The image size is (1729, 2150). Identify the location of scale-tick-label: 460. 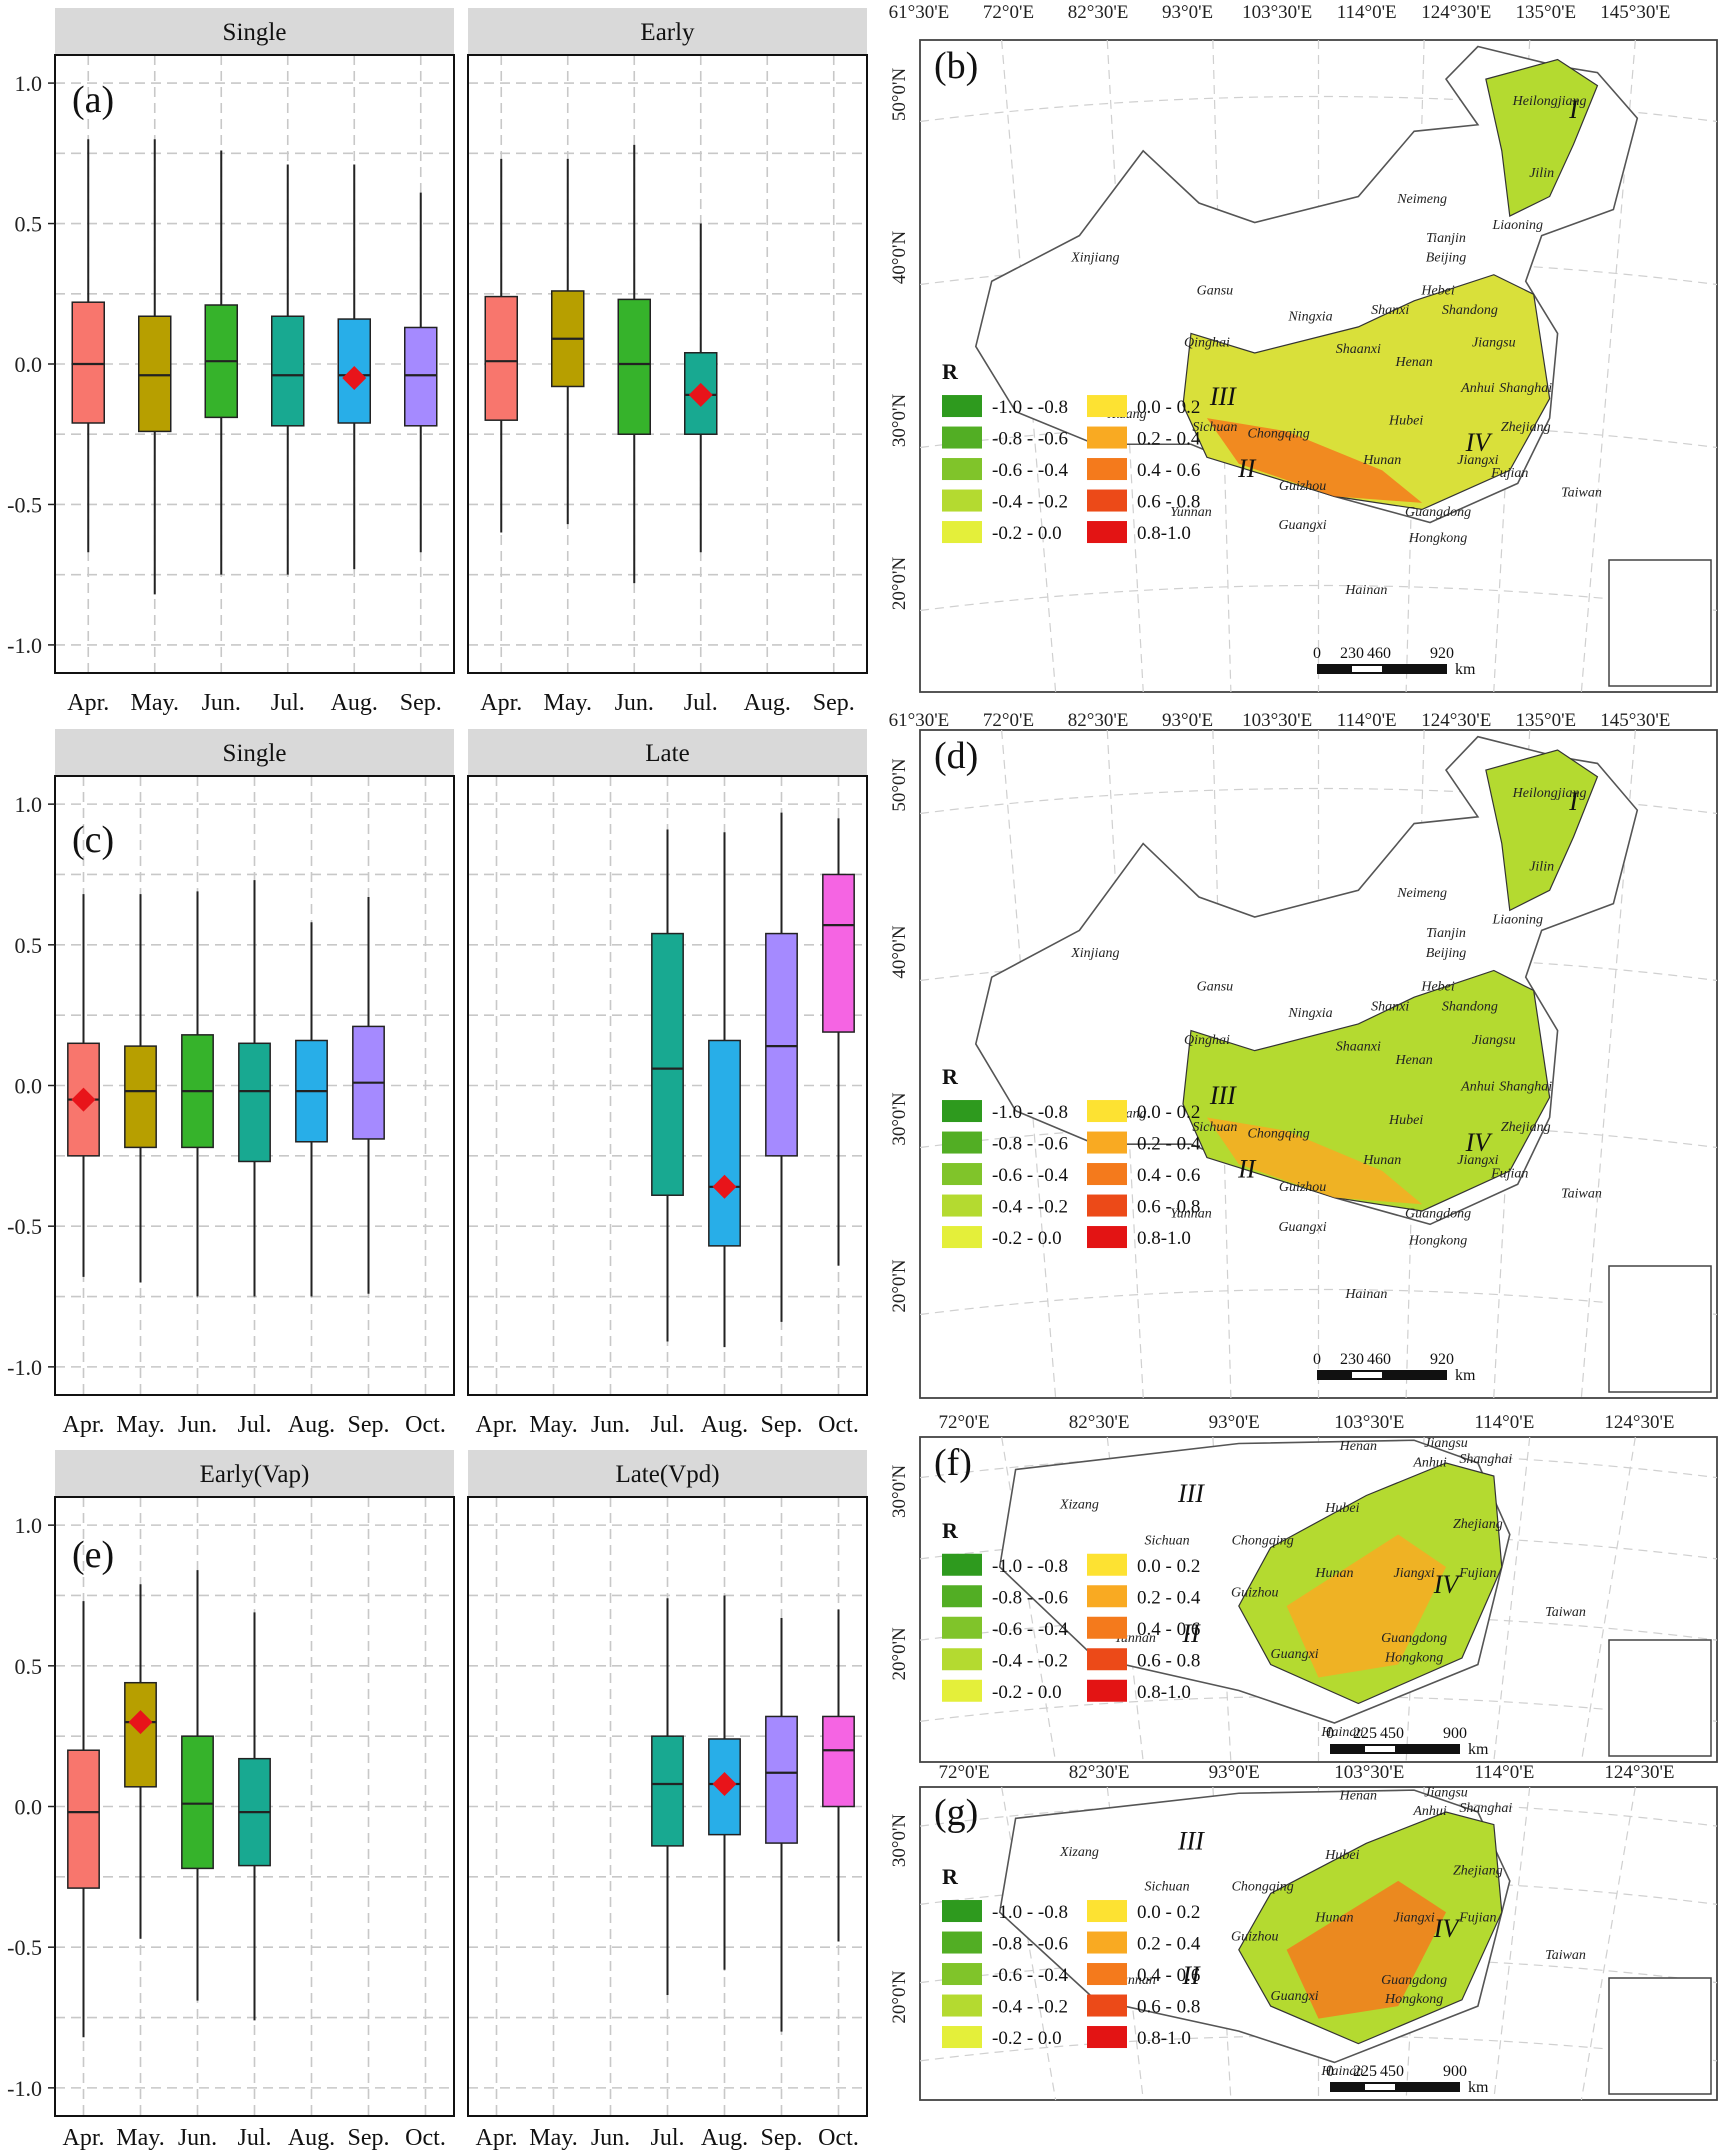
(1379, 653).